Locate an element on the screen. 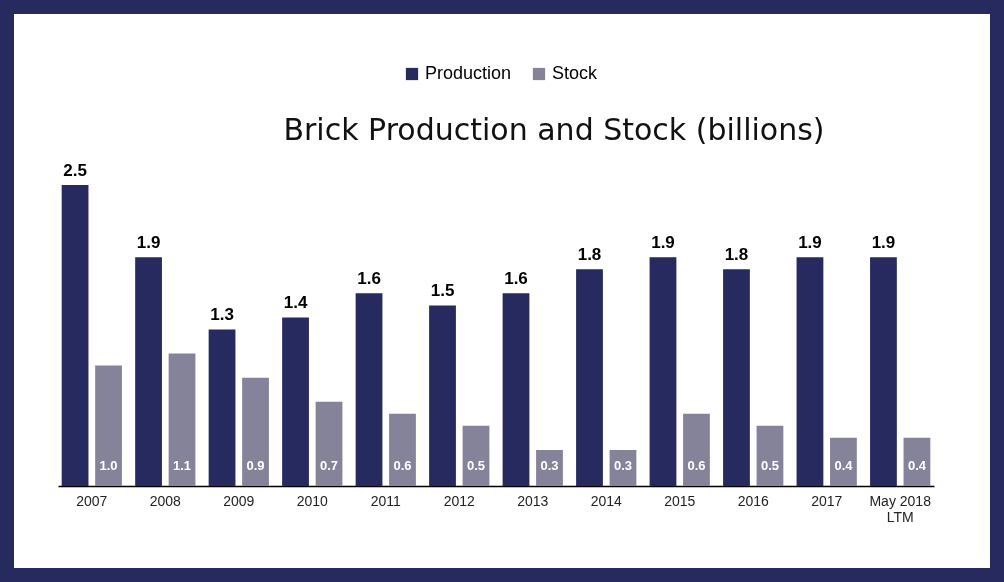  chart-title: Brick Production and Stock (billions) is located at coordinates (554, 129).